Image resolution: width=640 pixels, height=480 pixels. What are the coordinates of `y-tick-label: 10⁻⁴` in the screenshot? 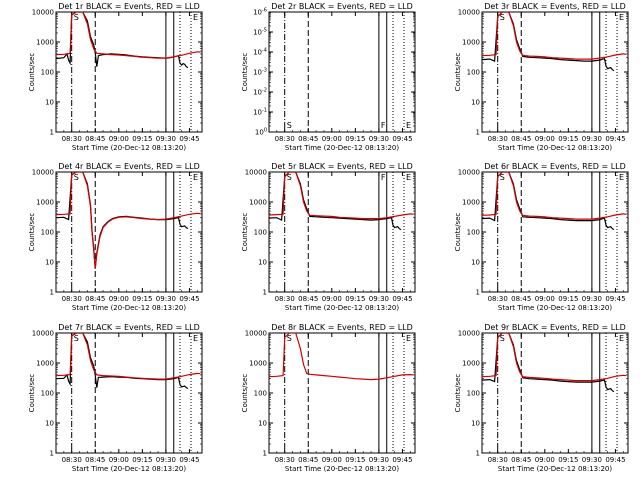 It's located at (260, 52).